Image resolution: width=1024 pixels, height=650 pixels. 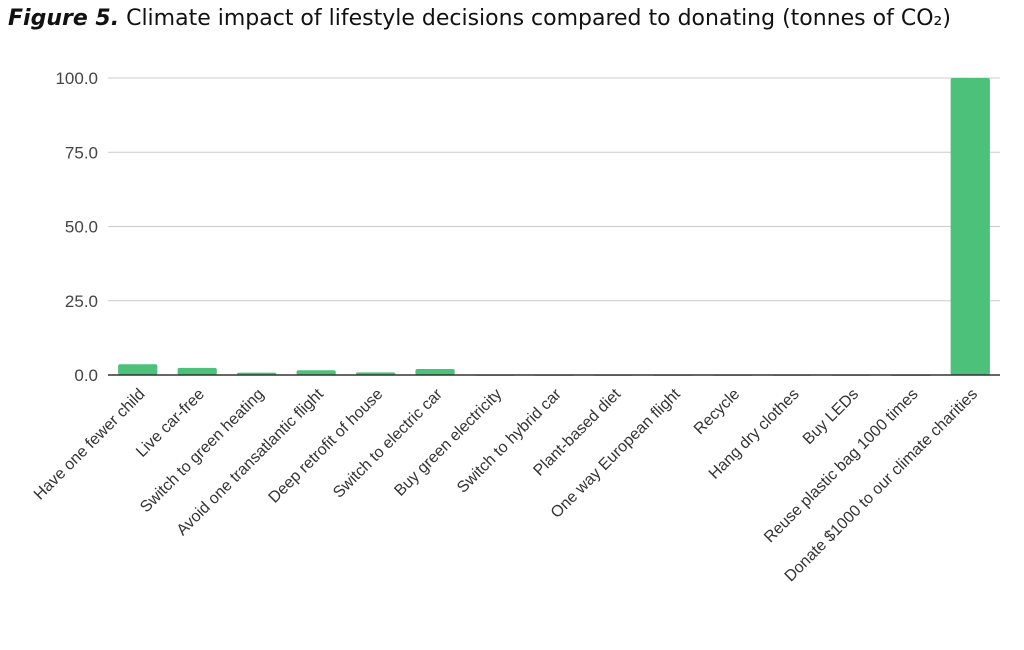 What do you see at coordinates (81, 152) in the screenshot?
I see `y-tick-label: 75.0` at bounding box center [81, 152].